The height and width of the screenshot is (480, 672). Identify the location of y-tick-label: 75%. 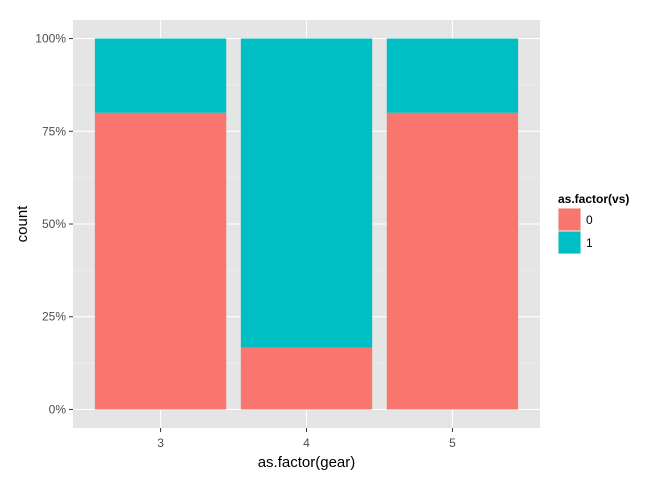
(54, 131).